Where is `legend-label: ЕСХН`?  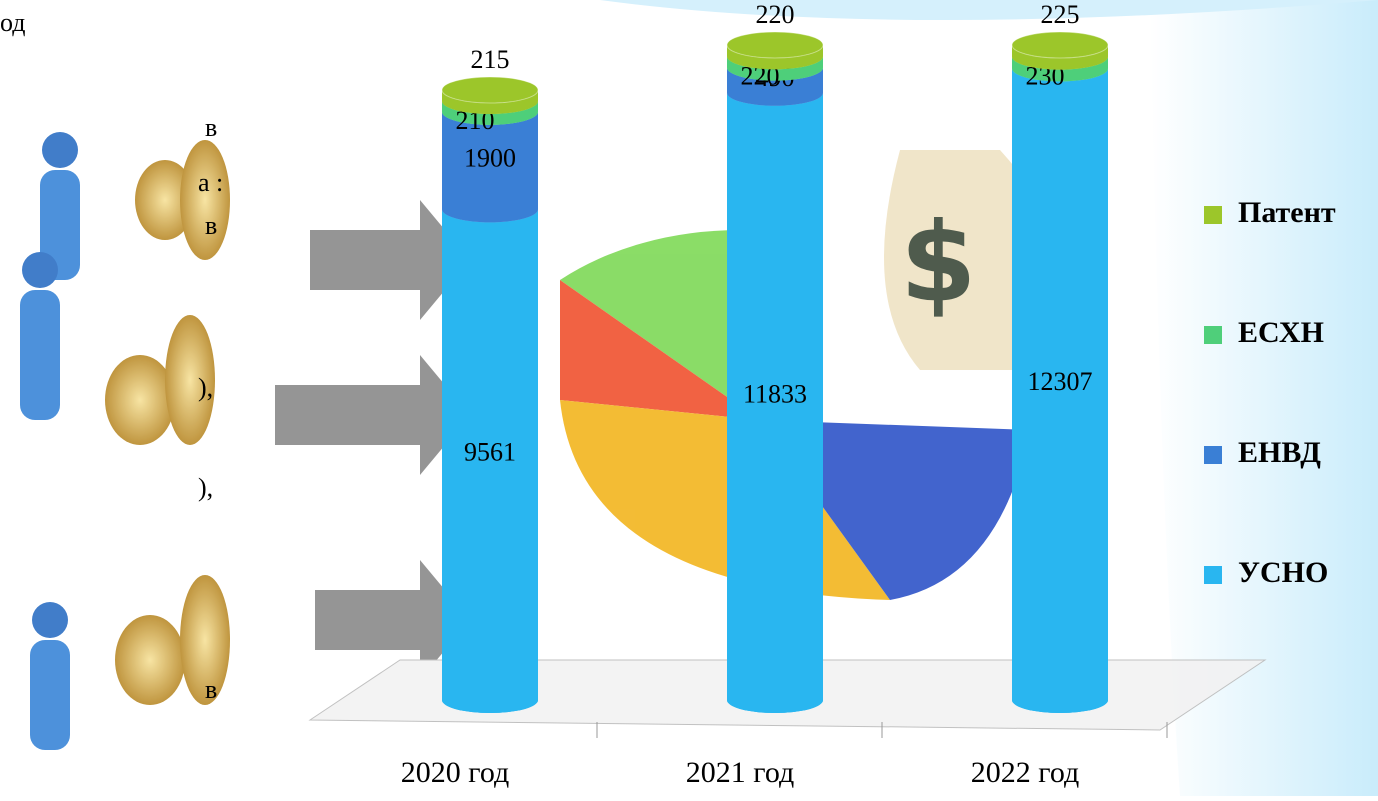 legend-label: ЕСХН is located at coordinates (1281, 332).